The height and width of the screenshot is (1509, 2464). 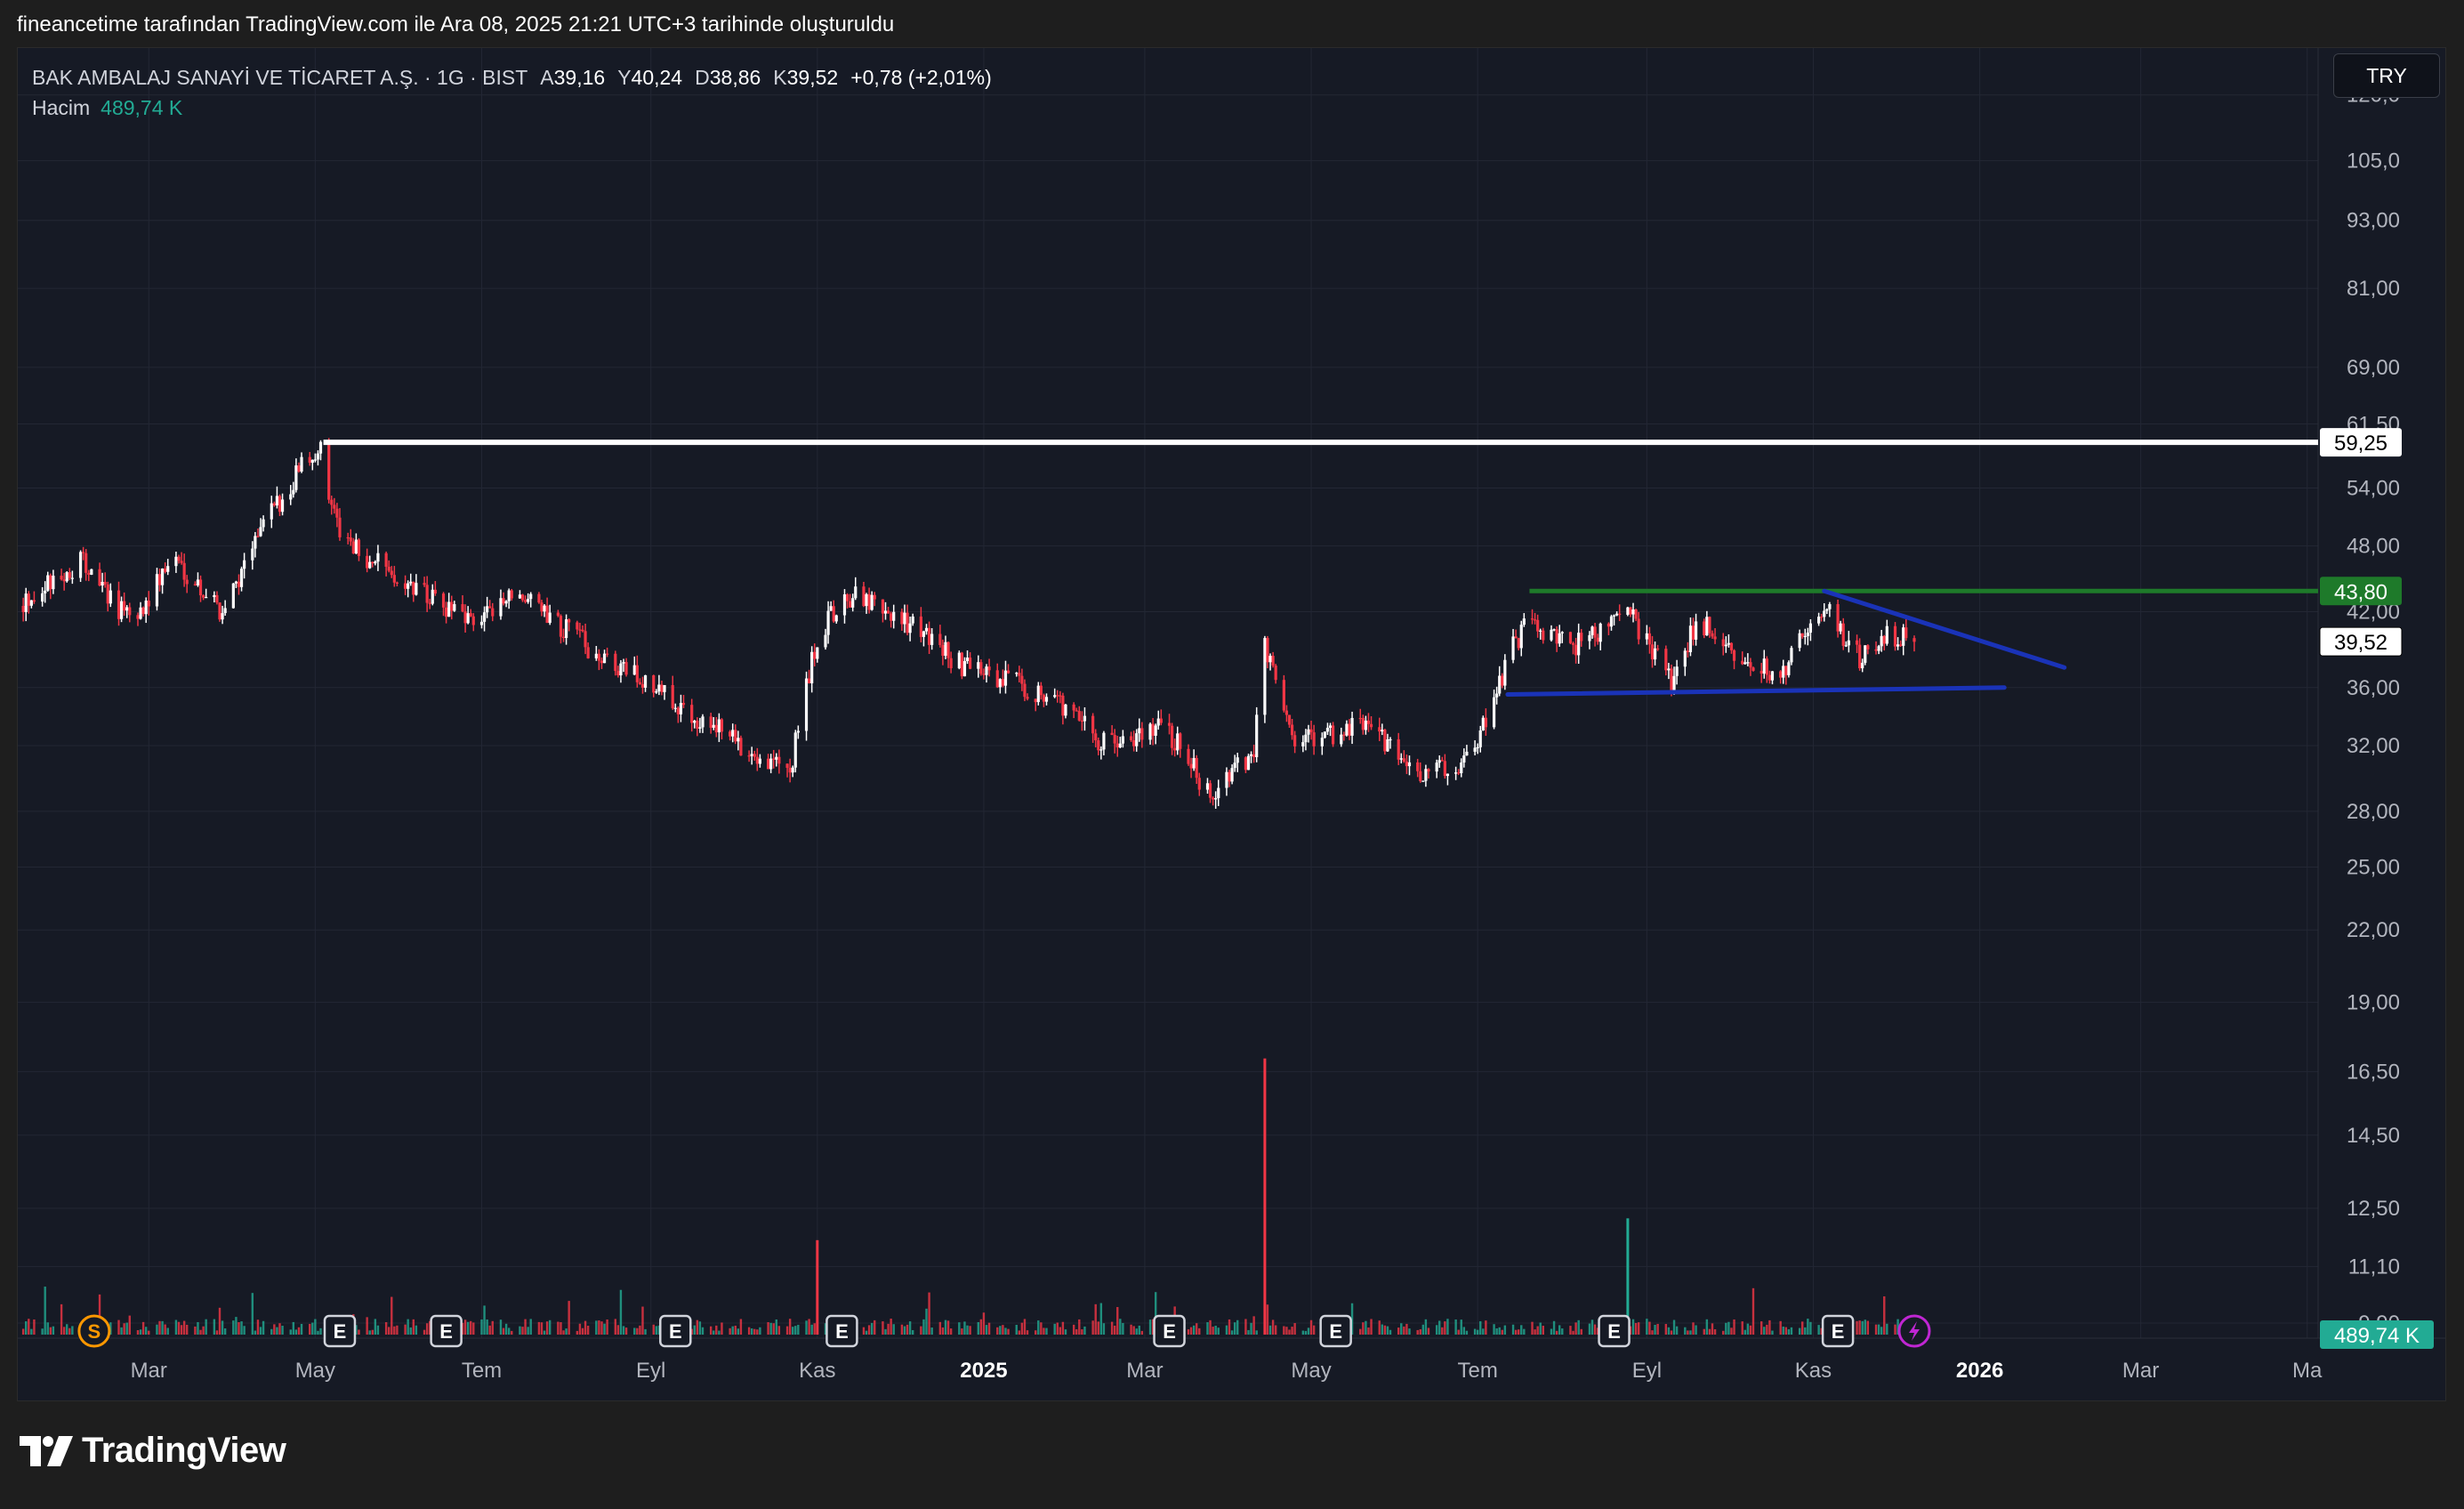 What do you see at coordinates (2373, 1136) in the screenshot?
I see `price-tick-label: 14,50` at bounding box center [2373, 1136].